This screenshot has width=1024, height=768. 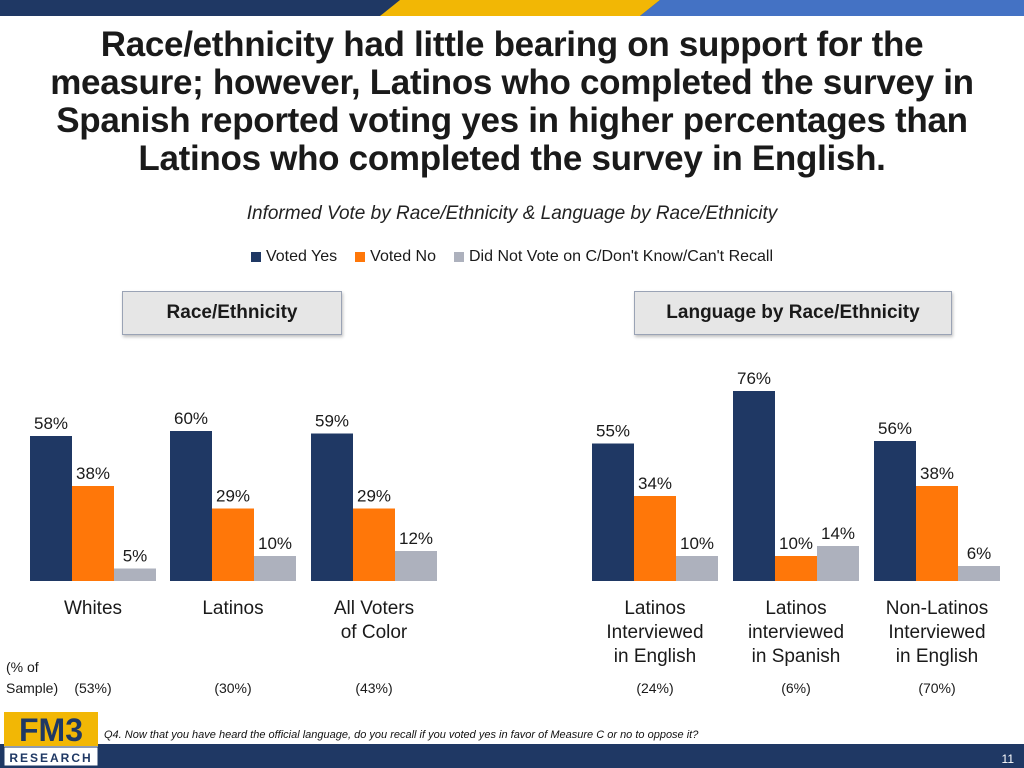 What do you see at coordinates (895, 511) in the screenshot?
I see `bar-5-yes` at bounding box center [895, 511].